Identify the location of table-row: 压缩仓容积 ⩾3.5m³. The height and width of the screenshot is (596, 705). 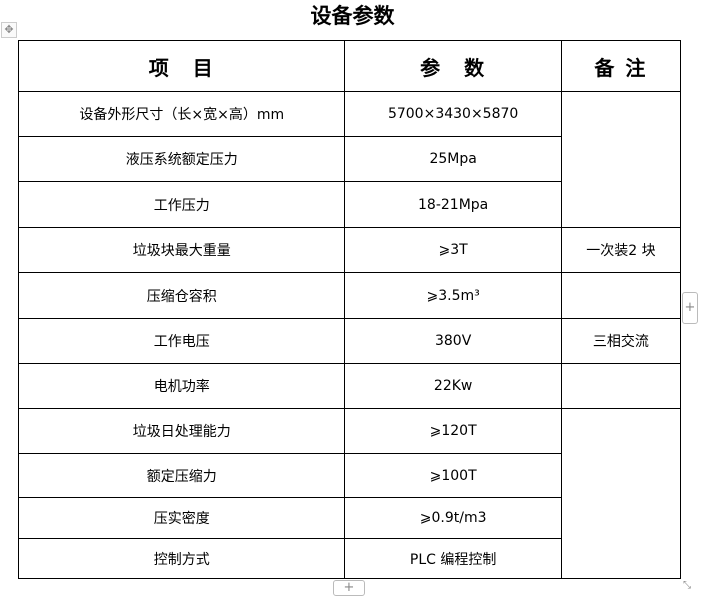
(349, 295).